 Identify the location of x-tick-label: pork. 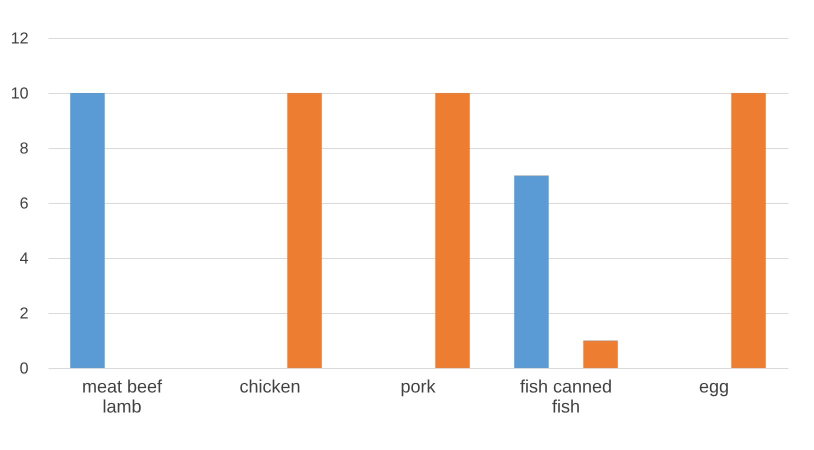
(418, 386).